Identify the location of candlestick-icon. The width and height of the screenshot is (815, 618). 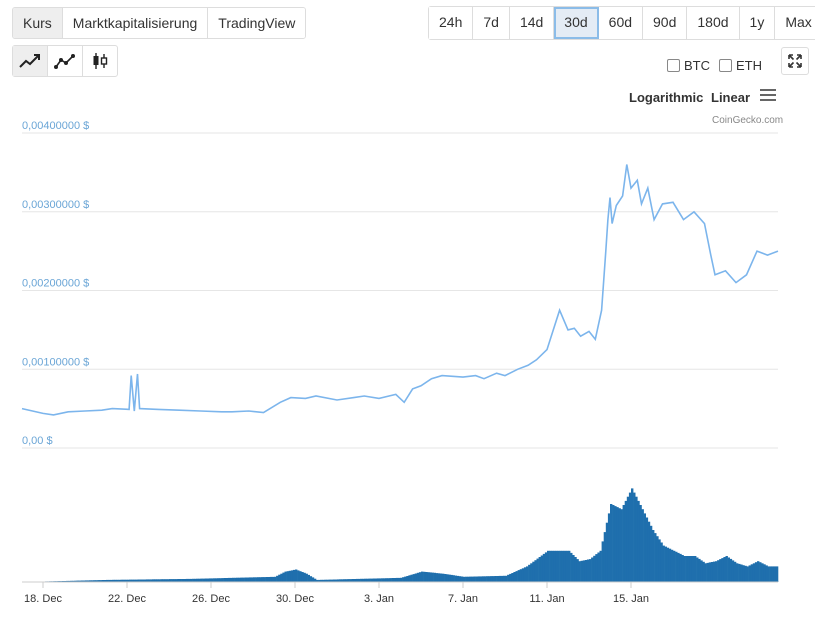
(100, 61).